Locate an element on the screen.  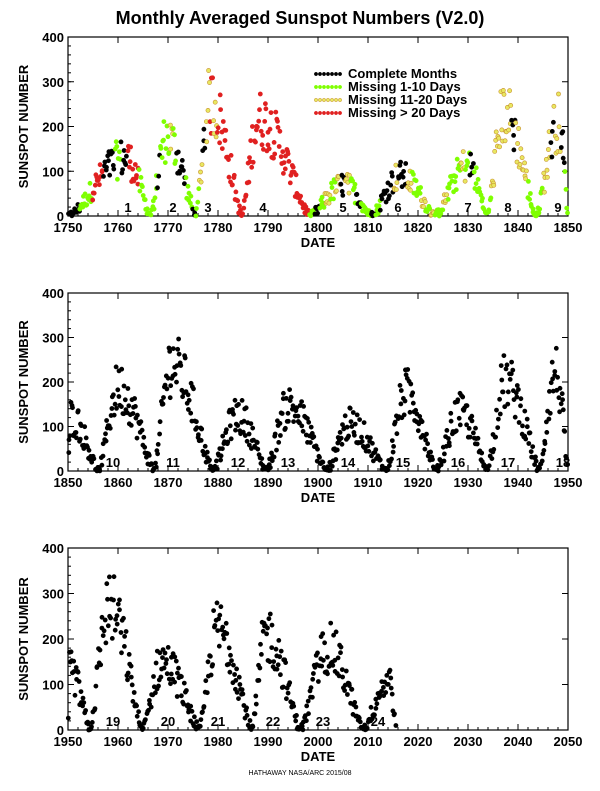
cycle-label: 9 is located at coordinates (557, 207).